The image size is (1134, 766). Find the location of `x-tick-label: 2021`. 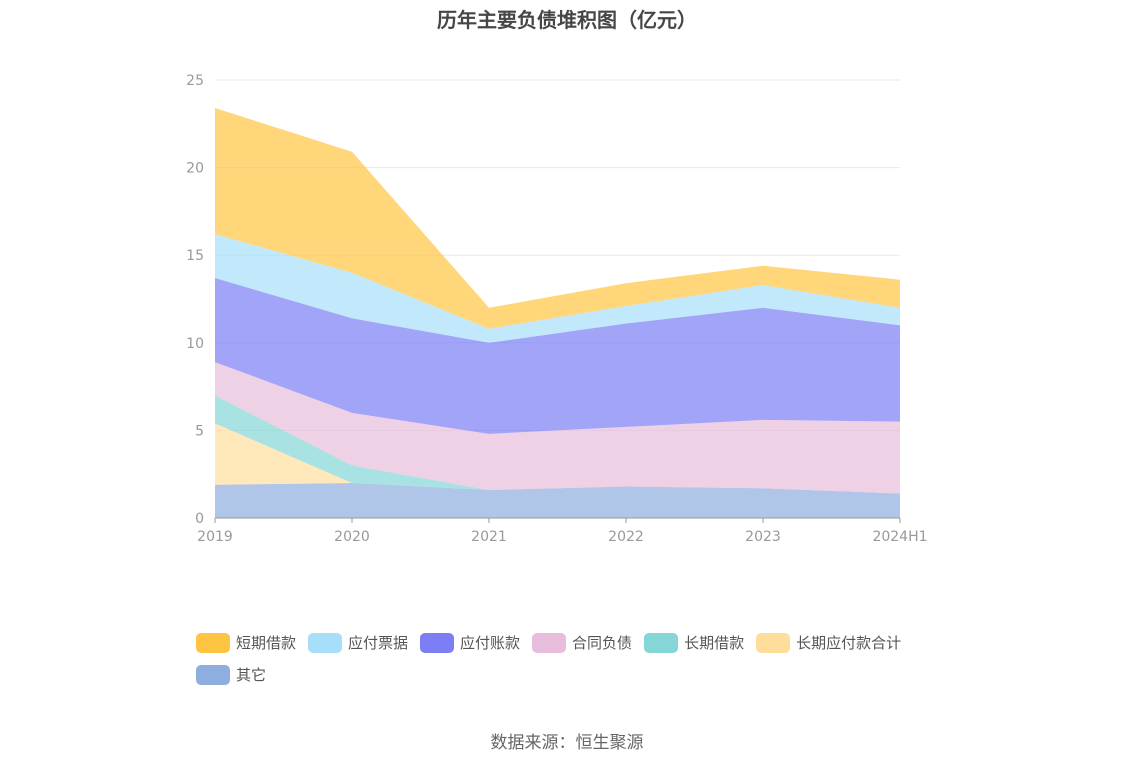

x-tick-label: 2021 is located at coordinates (489, 537).